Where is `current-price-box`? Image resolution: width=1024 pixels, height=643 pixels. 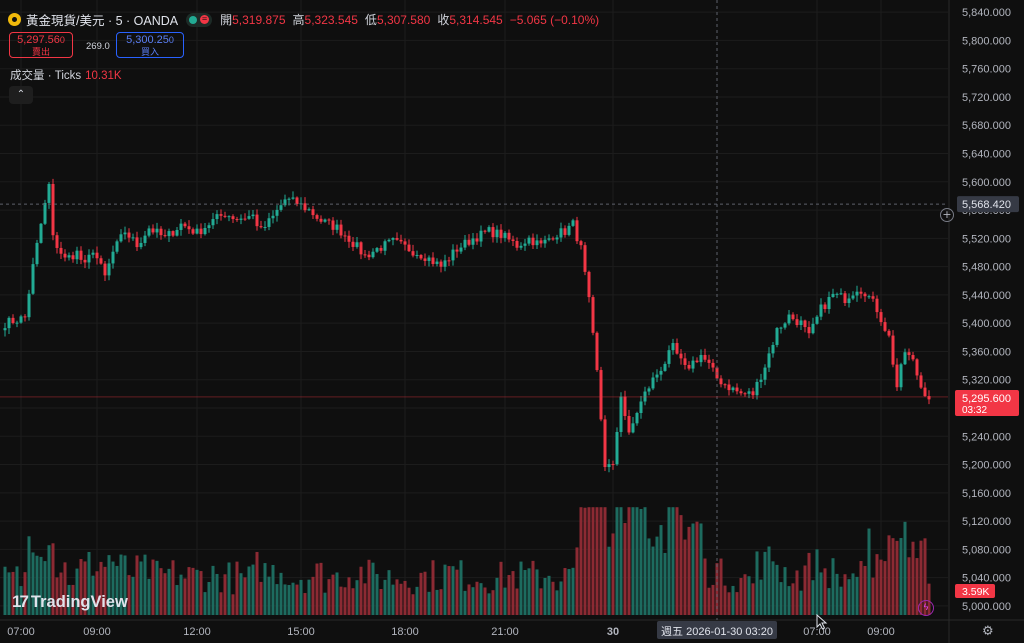 current-price-box is located at coordinates (987, 402).